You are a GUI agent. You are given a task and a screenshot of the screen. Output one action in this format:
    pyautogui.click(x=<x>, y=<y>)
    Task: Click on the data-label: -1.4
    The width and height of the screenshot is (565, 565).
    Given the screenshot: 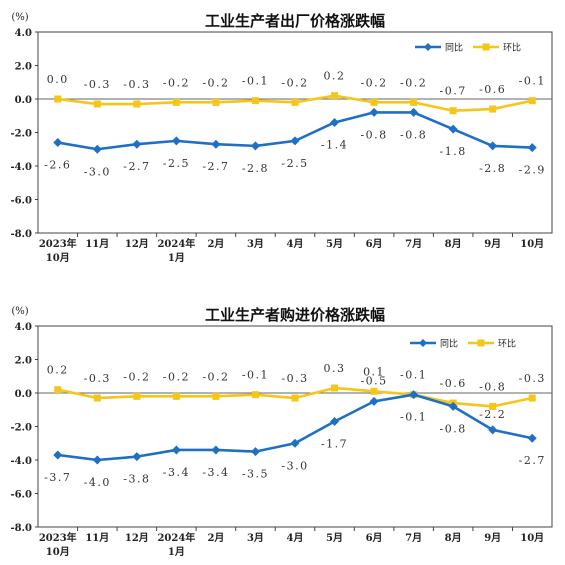 What is the action you would take?
    pyautogui.click(x=334, y=144)
    